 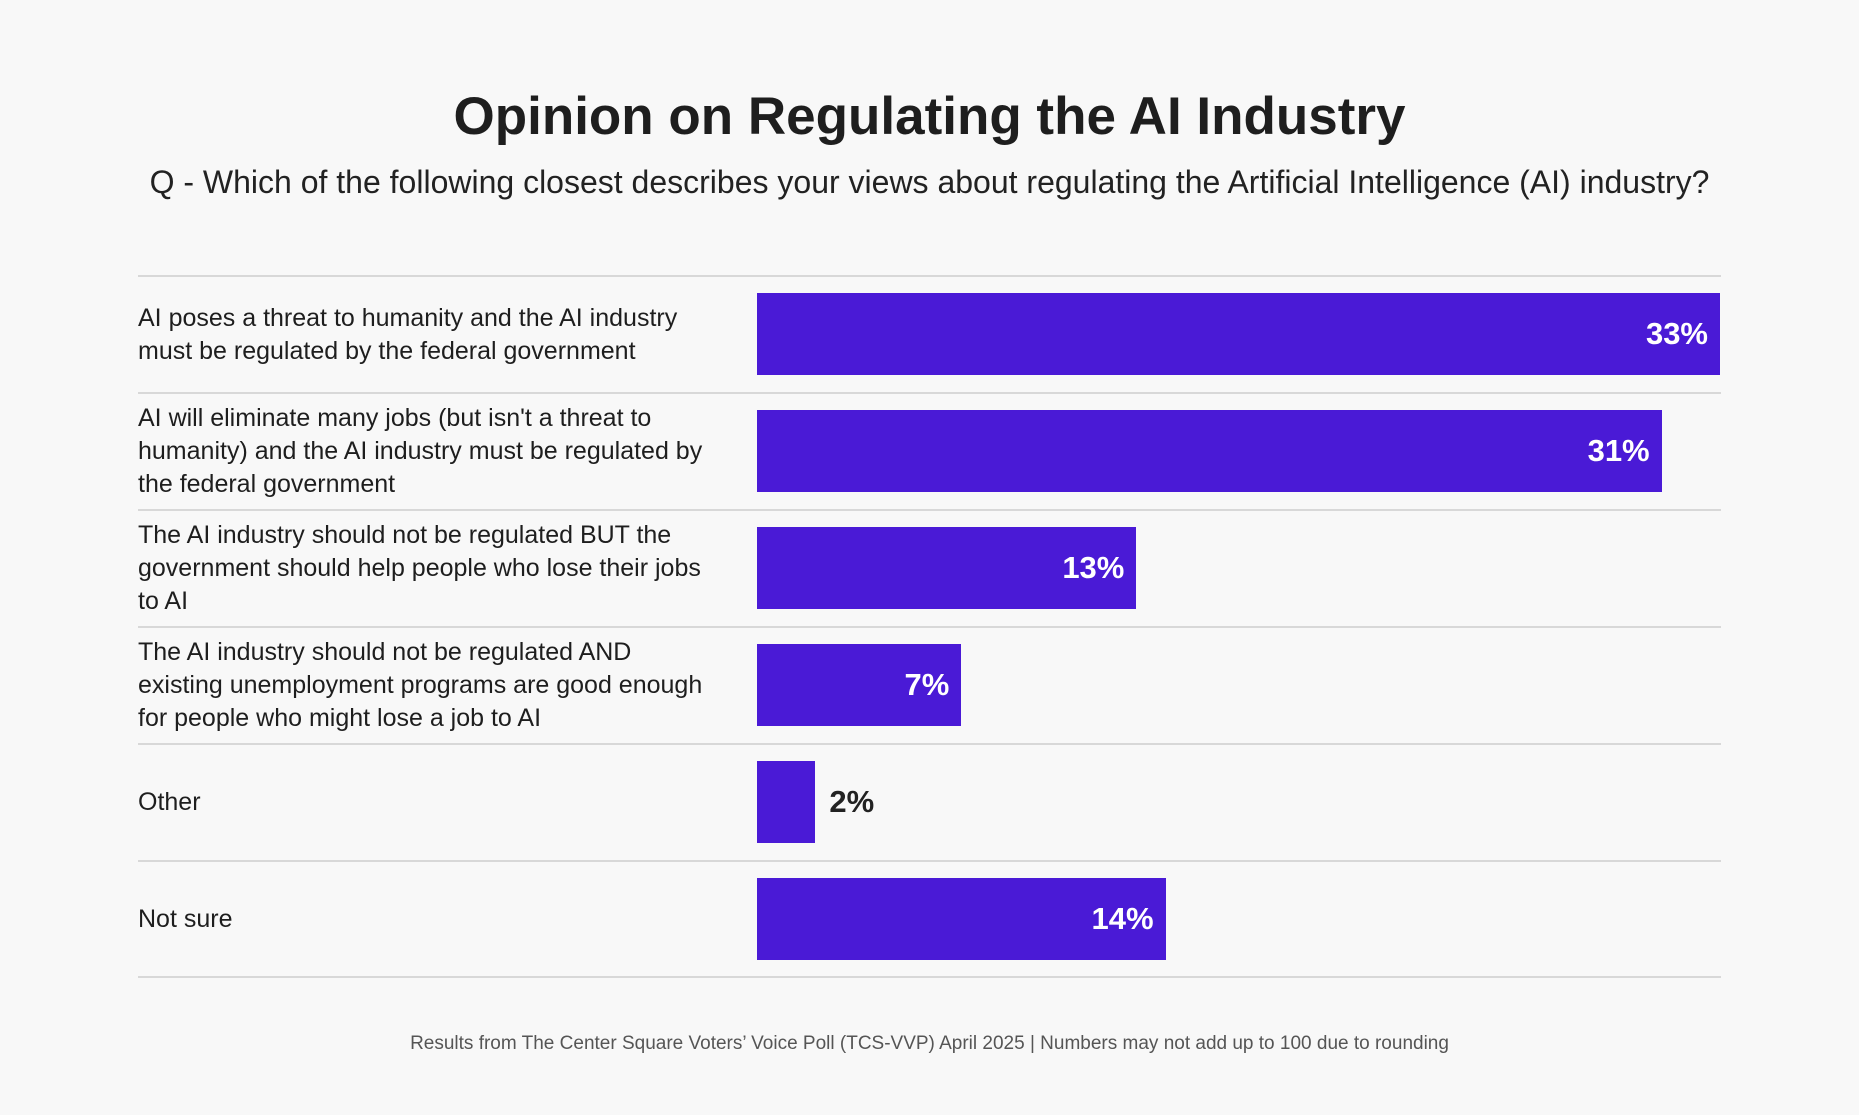 I want to click on chart-title: Opinion on Regulating the AI Industry, so click(x=929, y=116).